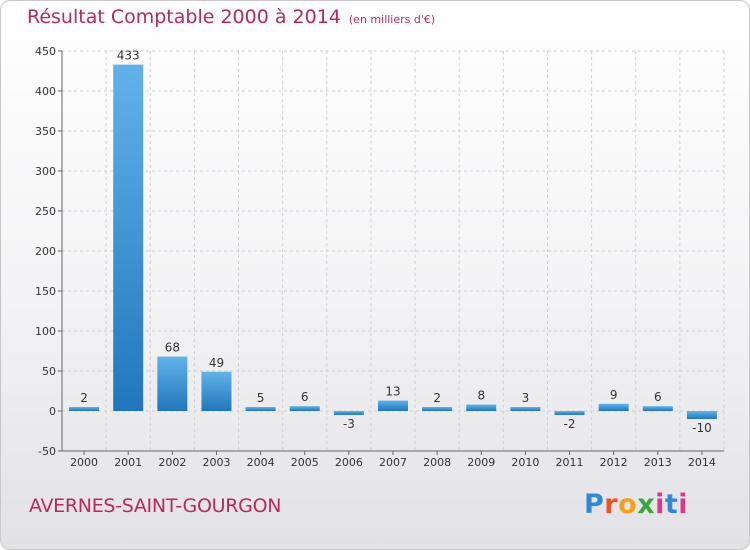 The height and width of the screenshot is (550, 750). I want to click on x-tick-label: 2000, so click(84, 462).